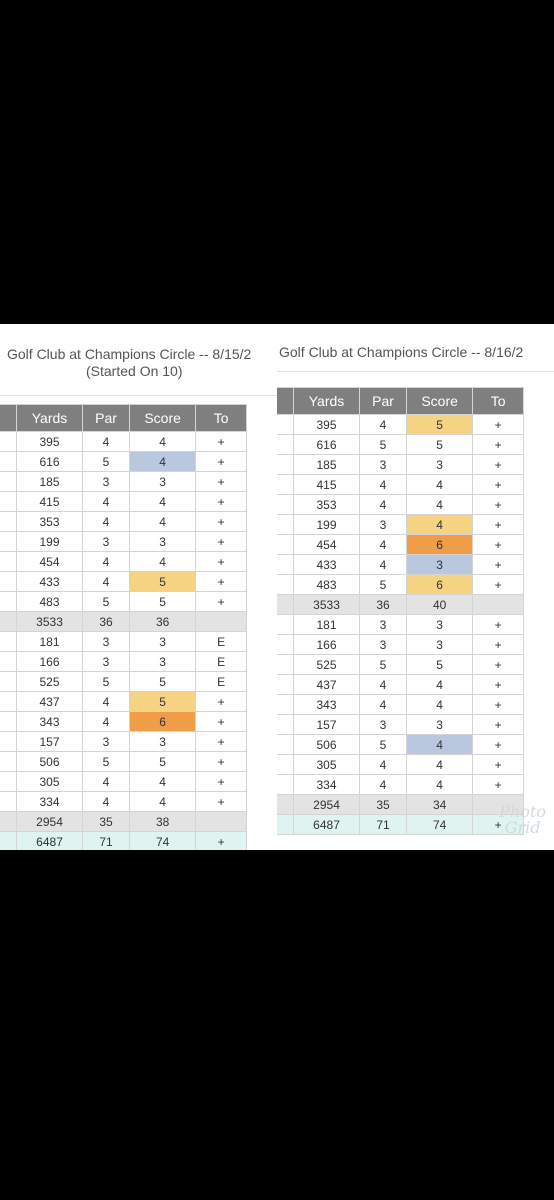  What do you see at coordinates (134, 371) in the screenshot?
I see `left-start-note: (Started On 10)` at bounding box center [134, 371].